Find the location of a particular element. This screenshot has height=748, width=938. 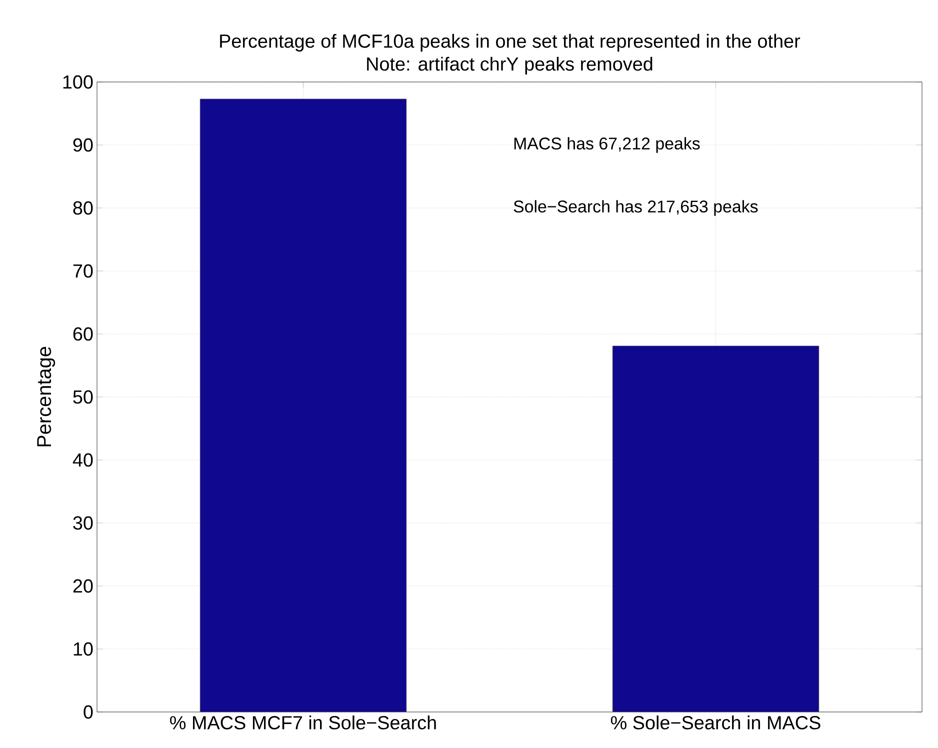

y-axis-title: Percentage is located at coordinates (46, 396).